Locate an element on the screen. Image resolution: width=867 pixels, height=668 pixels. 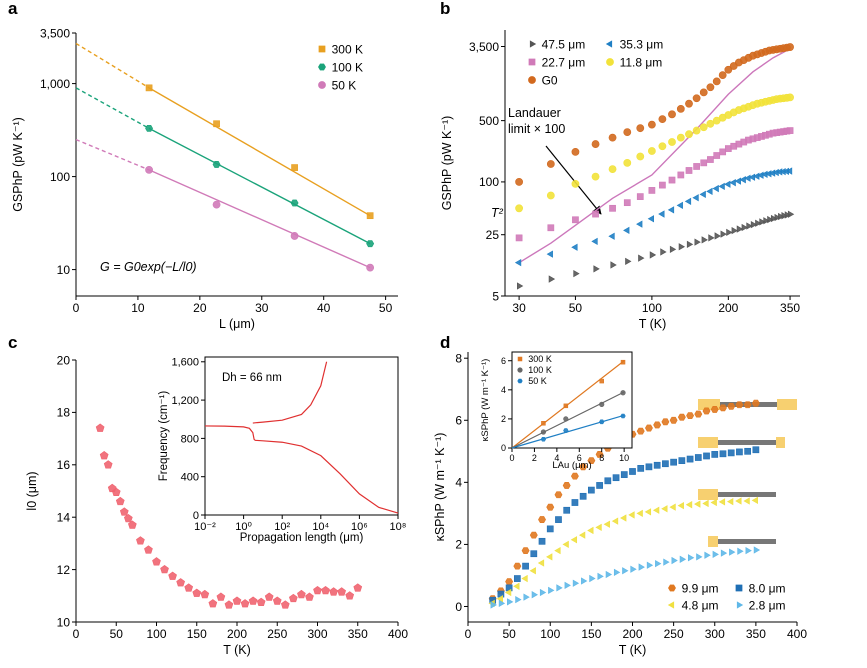
x-tick-label: 30 is located at coordinates (262, 308).